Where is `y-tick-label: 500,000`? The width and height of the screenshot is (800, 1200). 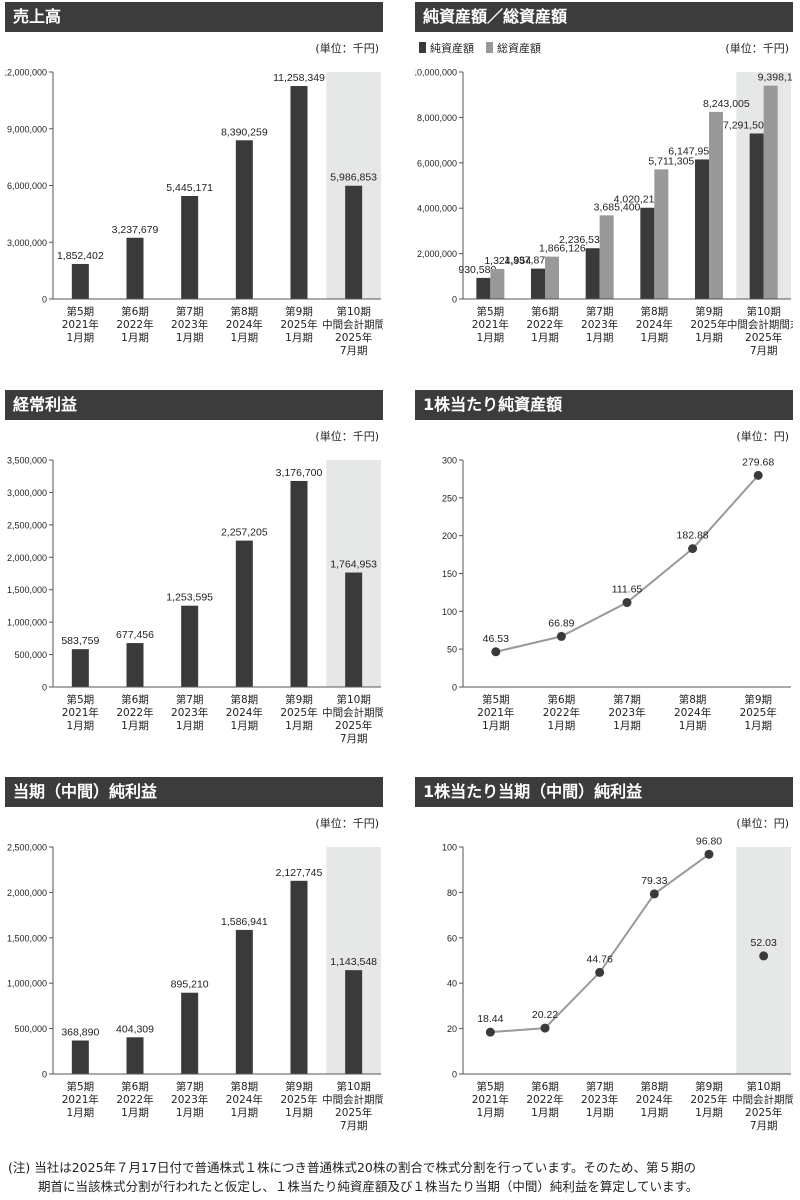
y-tick-label: 500,000 is located at coordinates (30, 1029).